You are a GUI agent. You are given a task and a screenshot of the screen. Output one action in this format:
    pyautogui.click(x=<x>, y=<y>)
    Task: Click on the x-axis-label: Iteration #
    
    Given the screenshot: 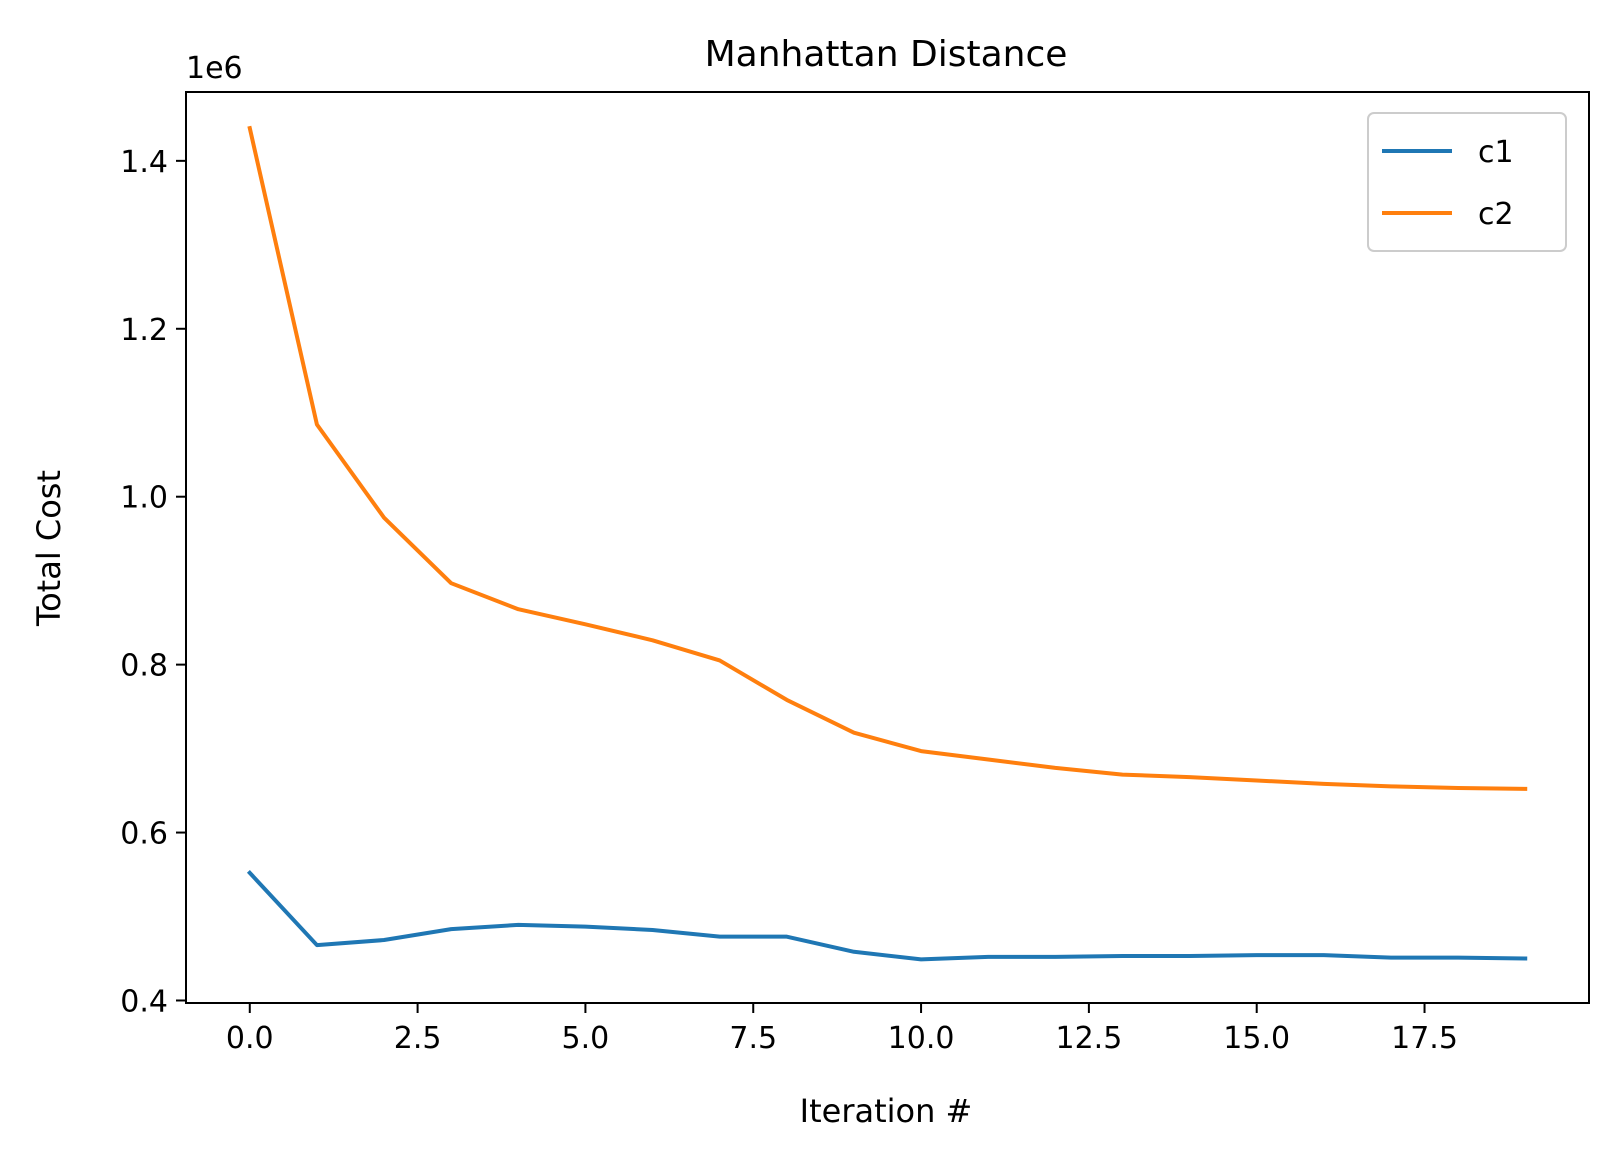 What is the action you would take?
    pyautogui.click(x=886, y=1111)
    